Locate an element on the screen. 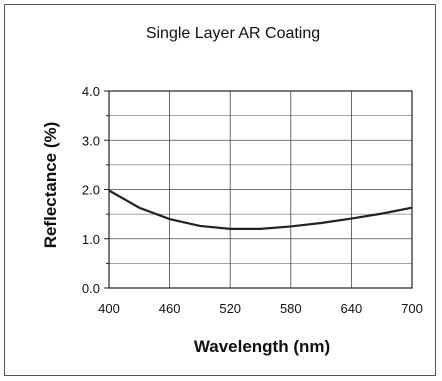 The image size is (442, 381). x-tick-label: 580 is located at coordinates (291, 308).